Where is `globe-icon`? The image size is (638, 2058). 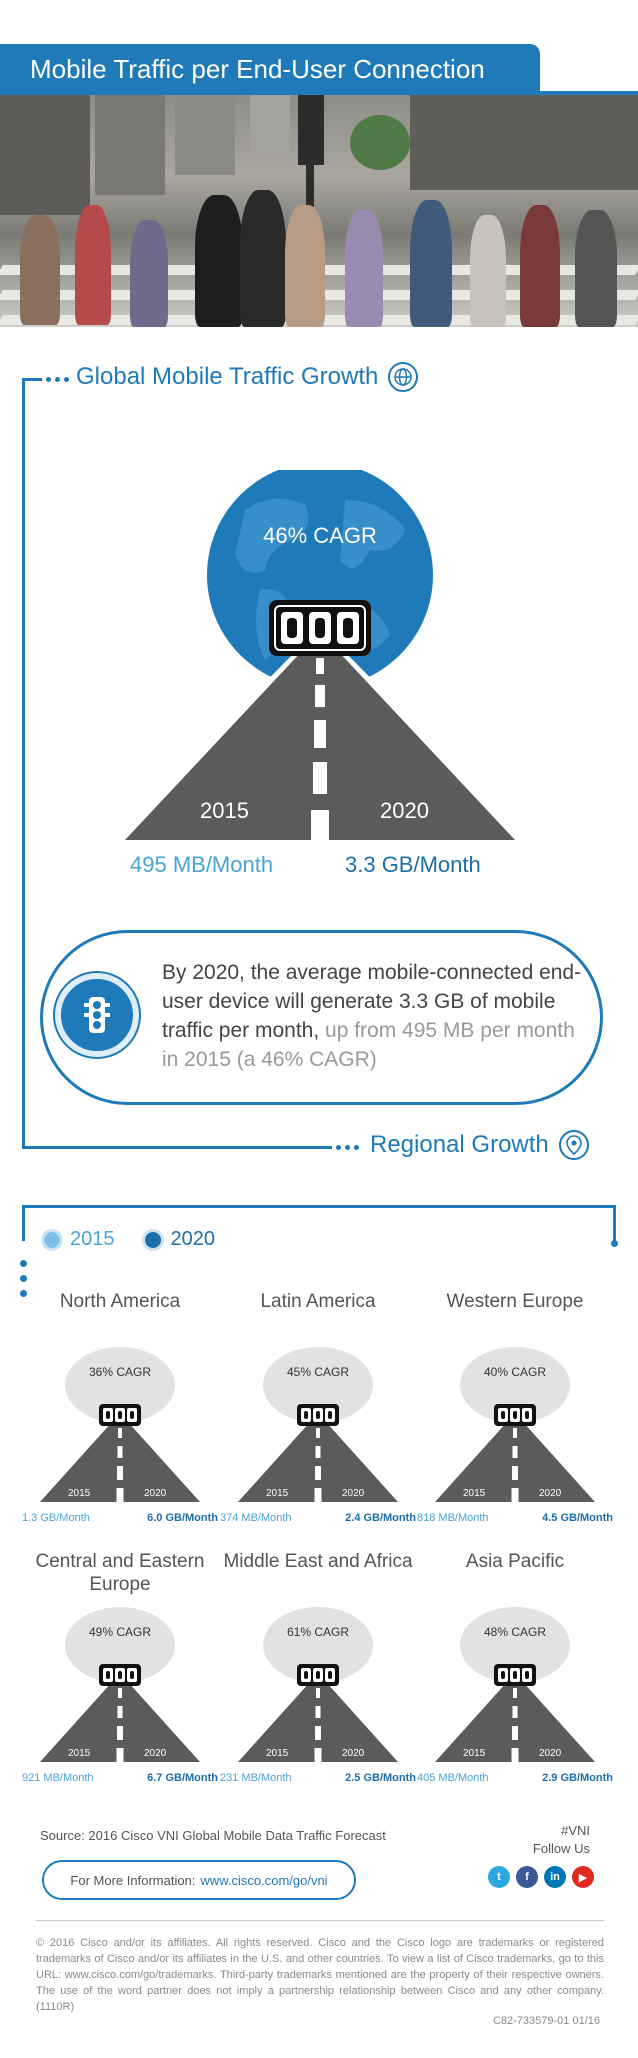
globe-icon is located at coordinates (403, 377).